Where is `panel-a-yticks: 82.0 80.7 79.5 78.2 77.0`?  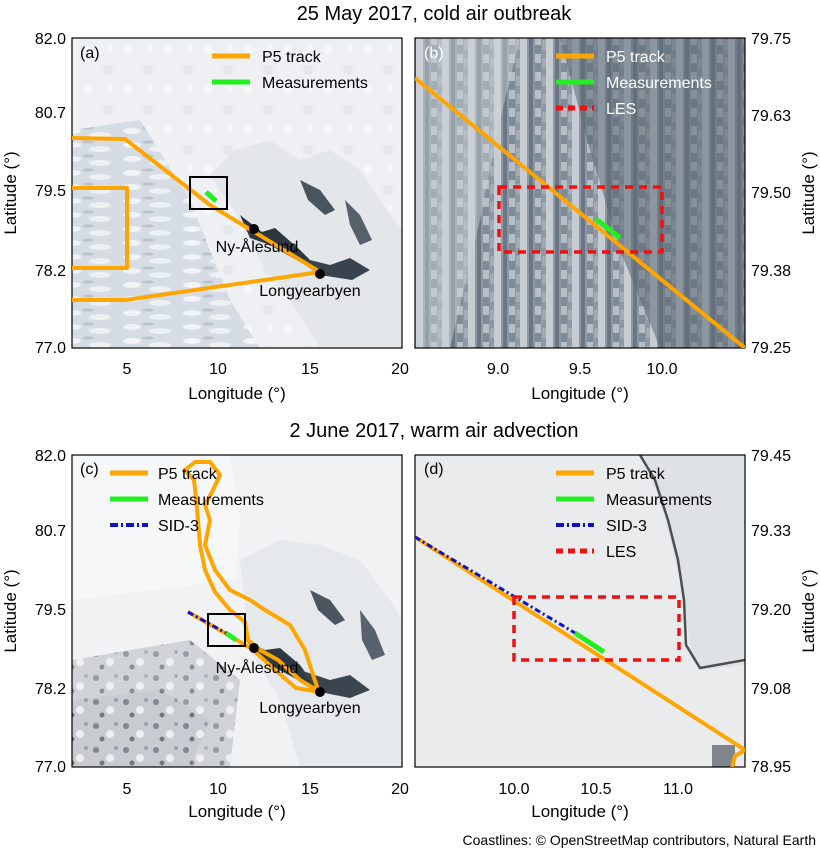
panel-a-yticks: 82.0 80.7 79.5 78.2 77.0 is located at coordinates (50, 194).